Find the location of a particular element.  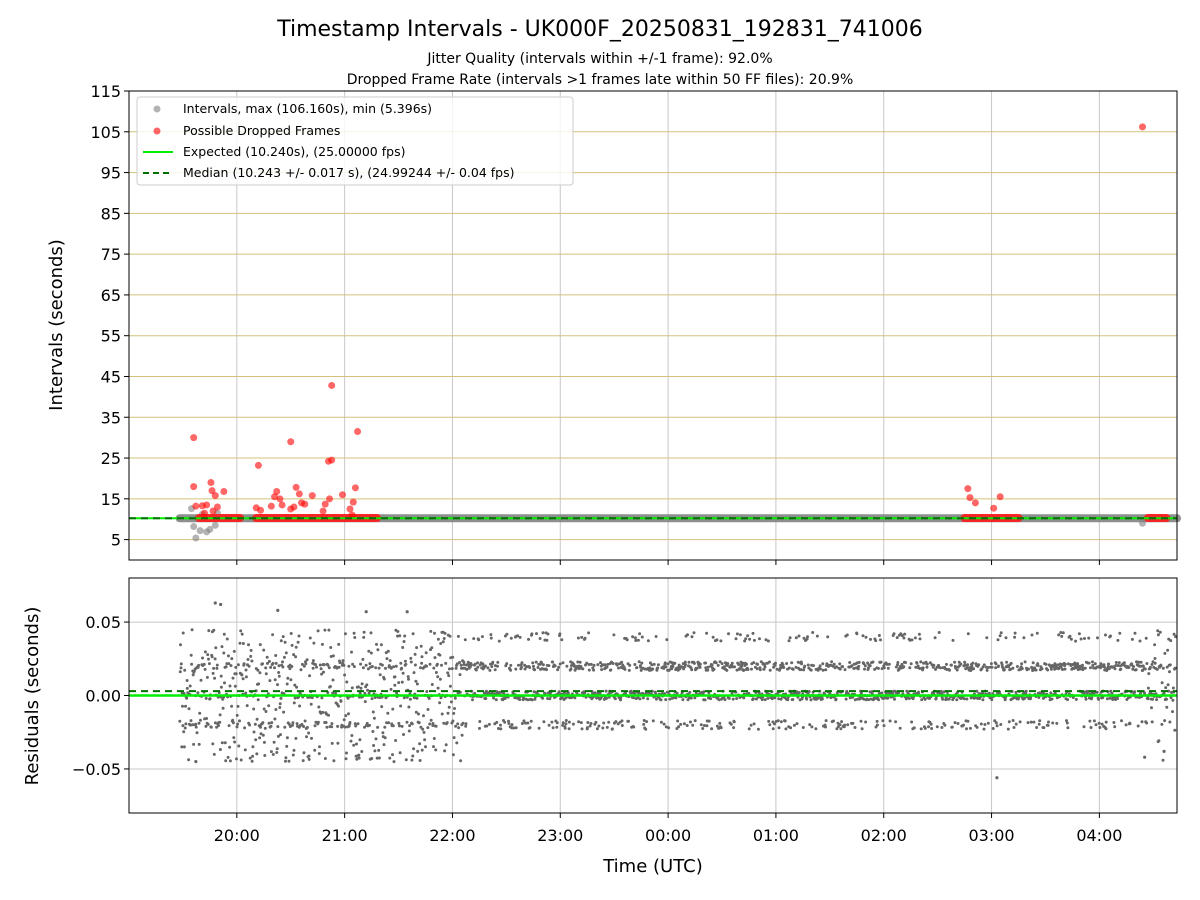

x-tick-label: 22:00 is located at coordinates (452, 835).